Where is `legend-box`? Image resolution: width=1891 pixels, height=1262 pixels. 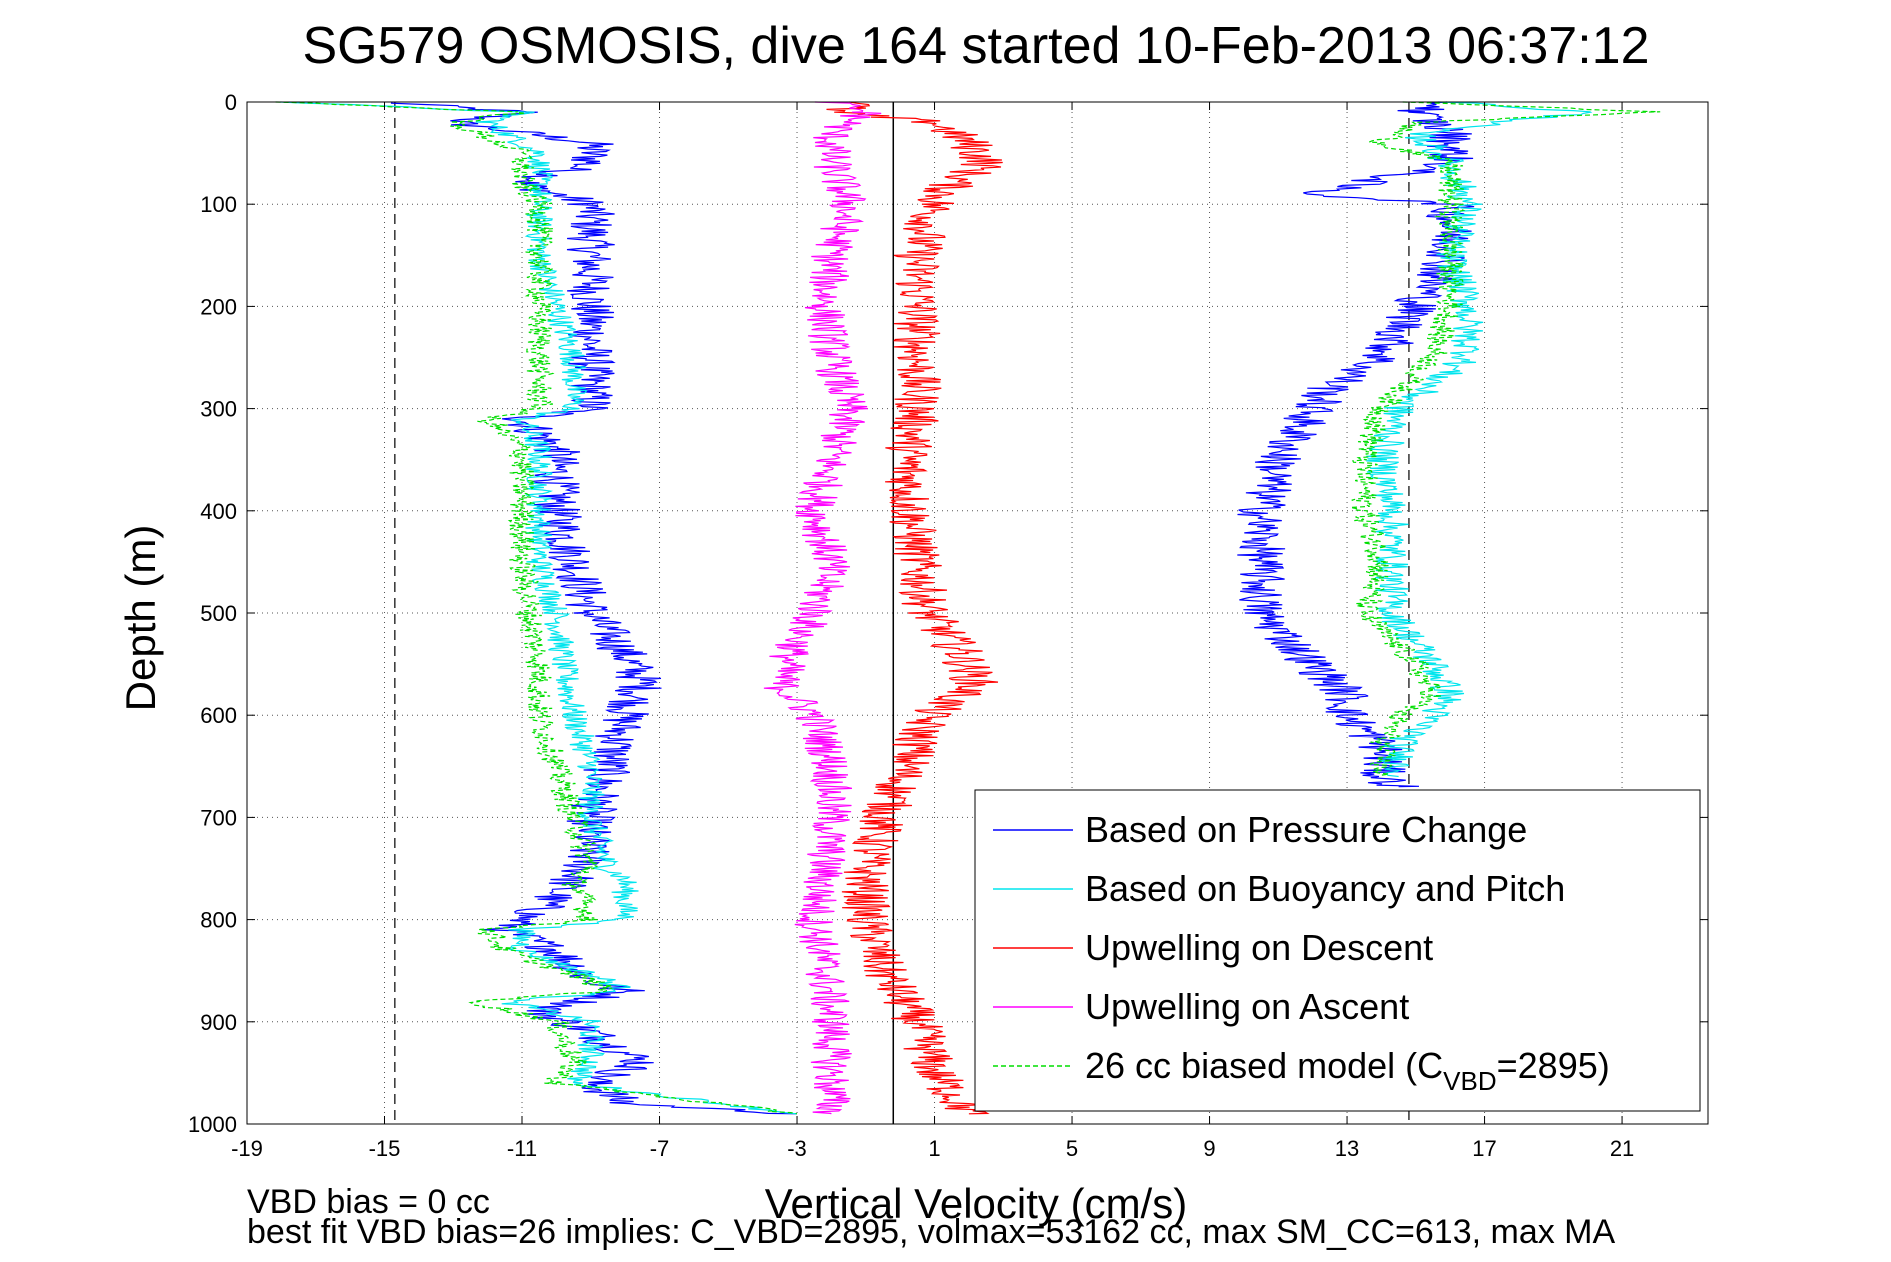 legend-box is located at coordinates (1337, 950).